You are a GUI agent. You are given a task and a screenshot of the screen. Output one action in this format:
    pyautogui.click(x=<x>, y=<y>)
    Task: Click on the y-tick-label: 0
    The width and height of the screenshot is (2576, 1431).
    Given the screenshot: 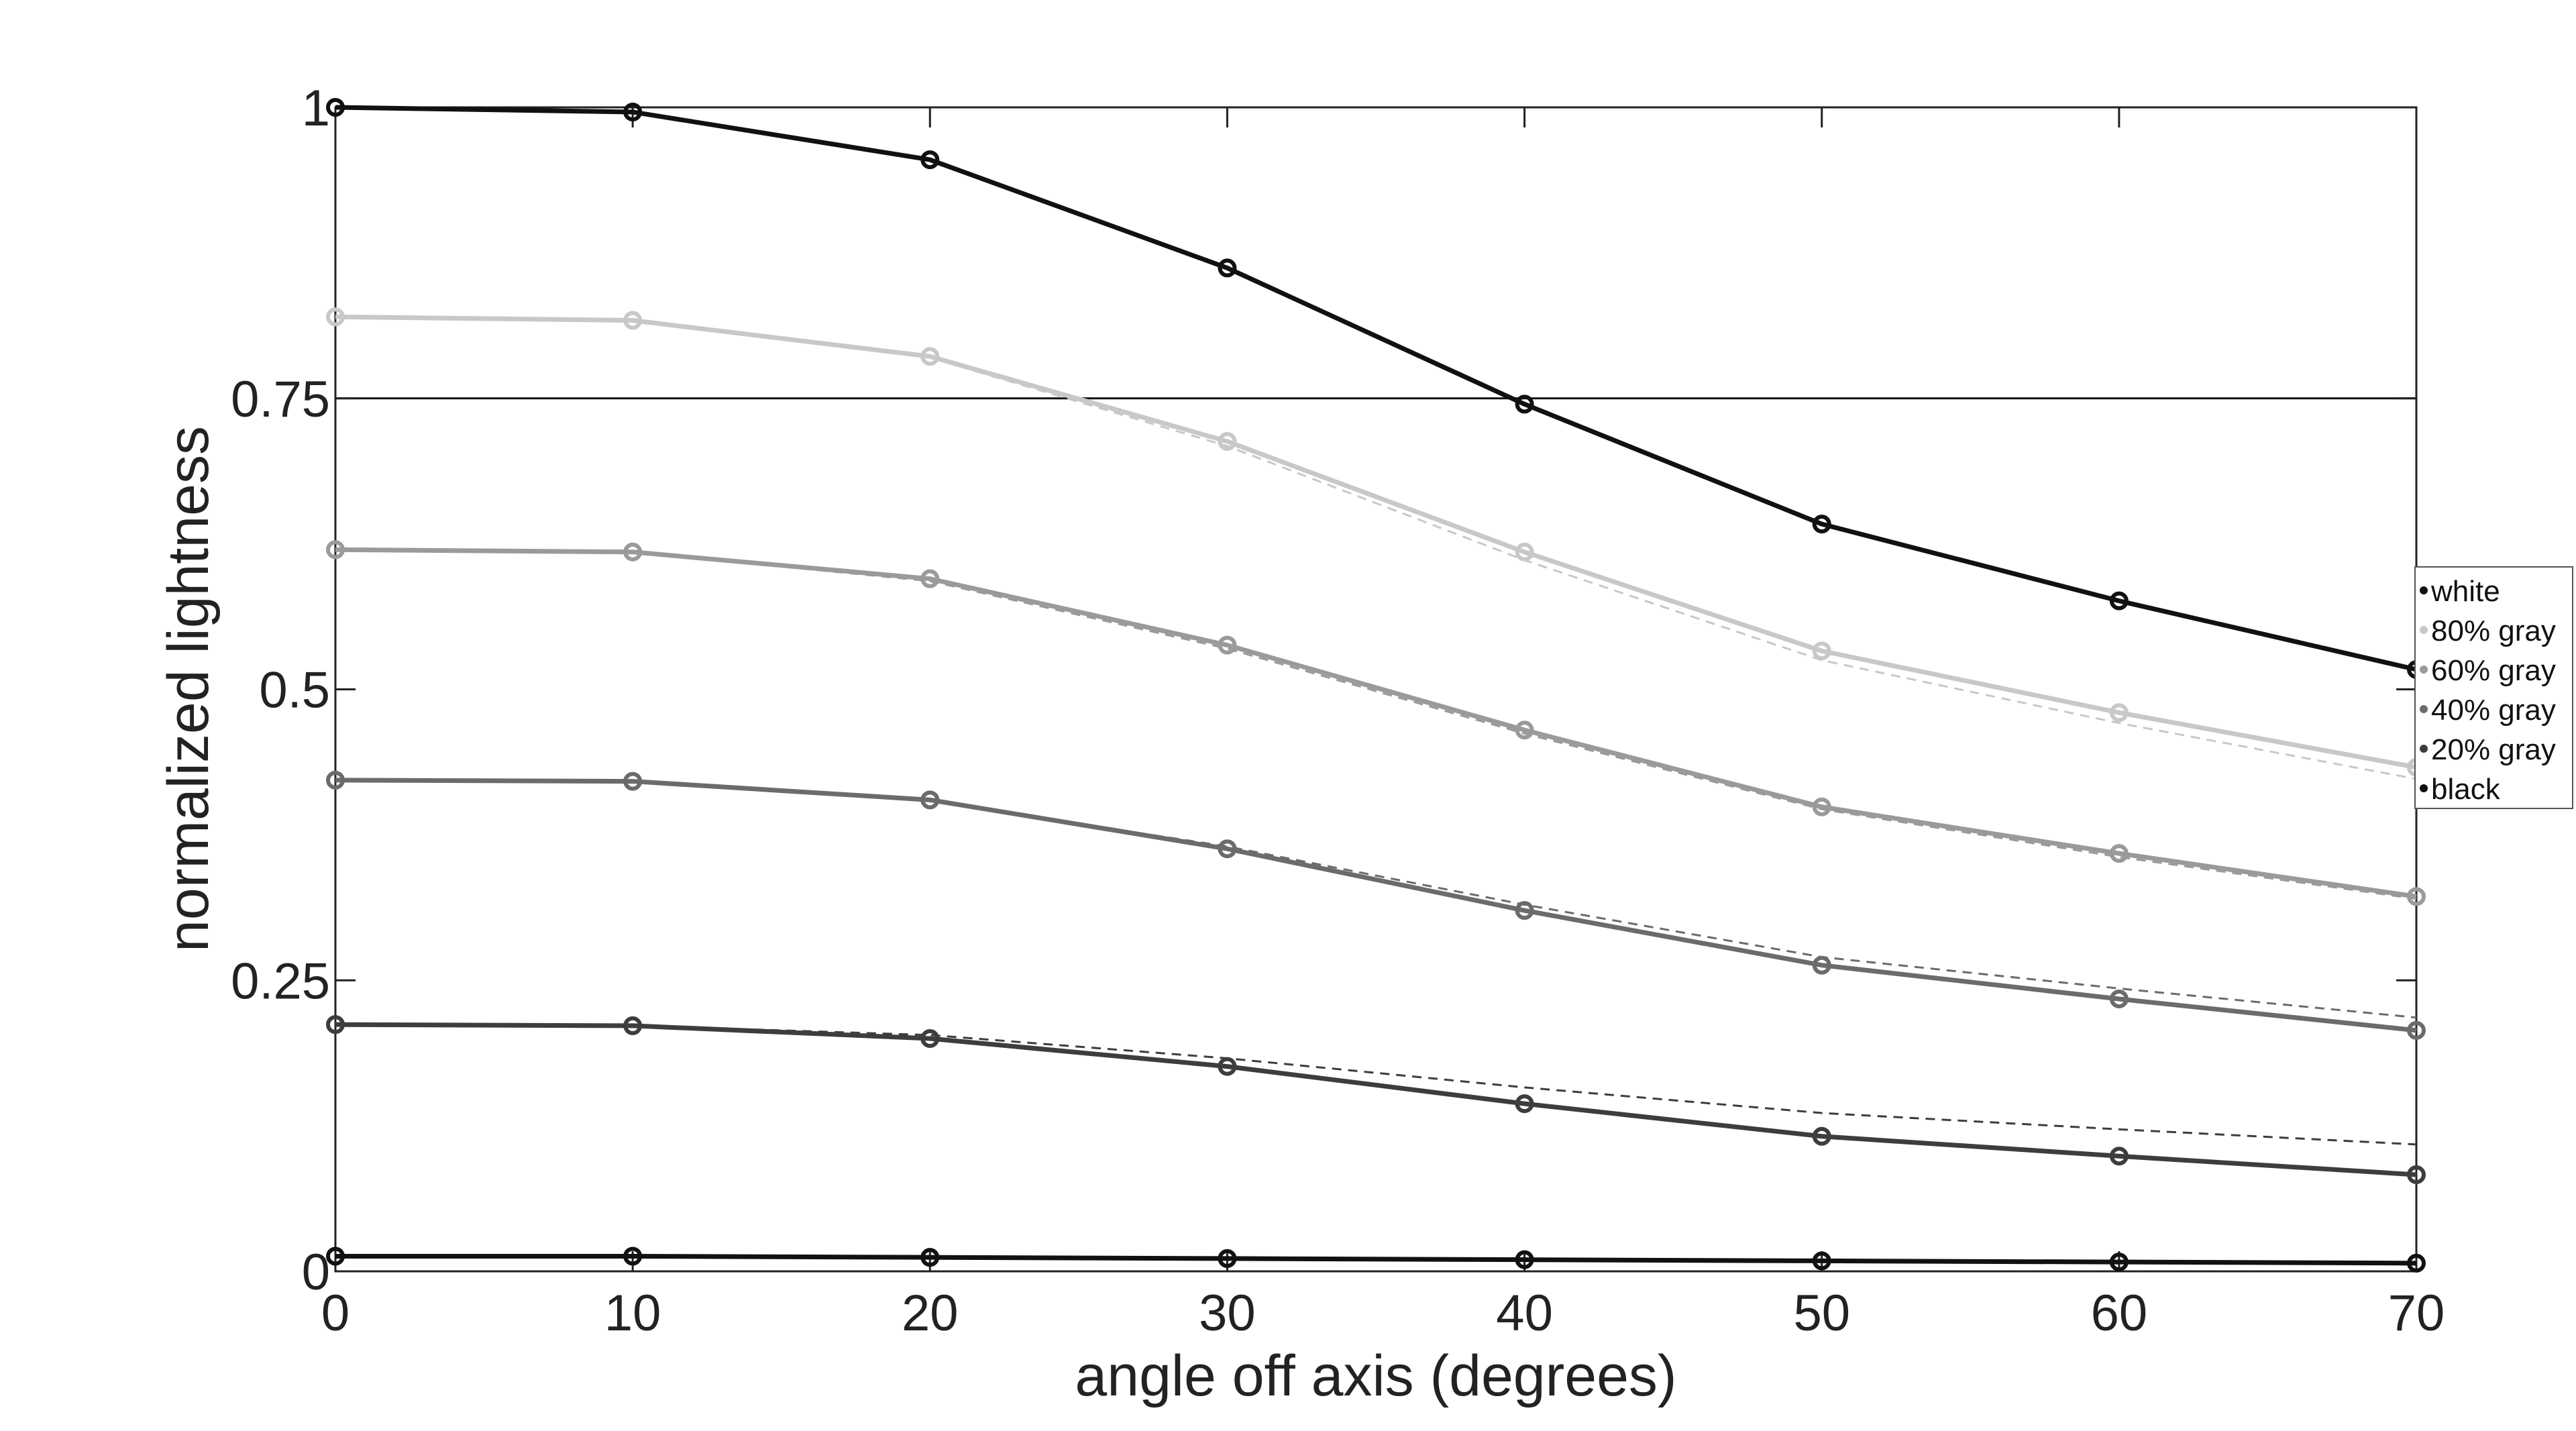 What is the action you would take?
    pyautogui.click(x=316, y=1272)
    